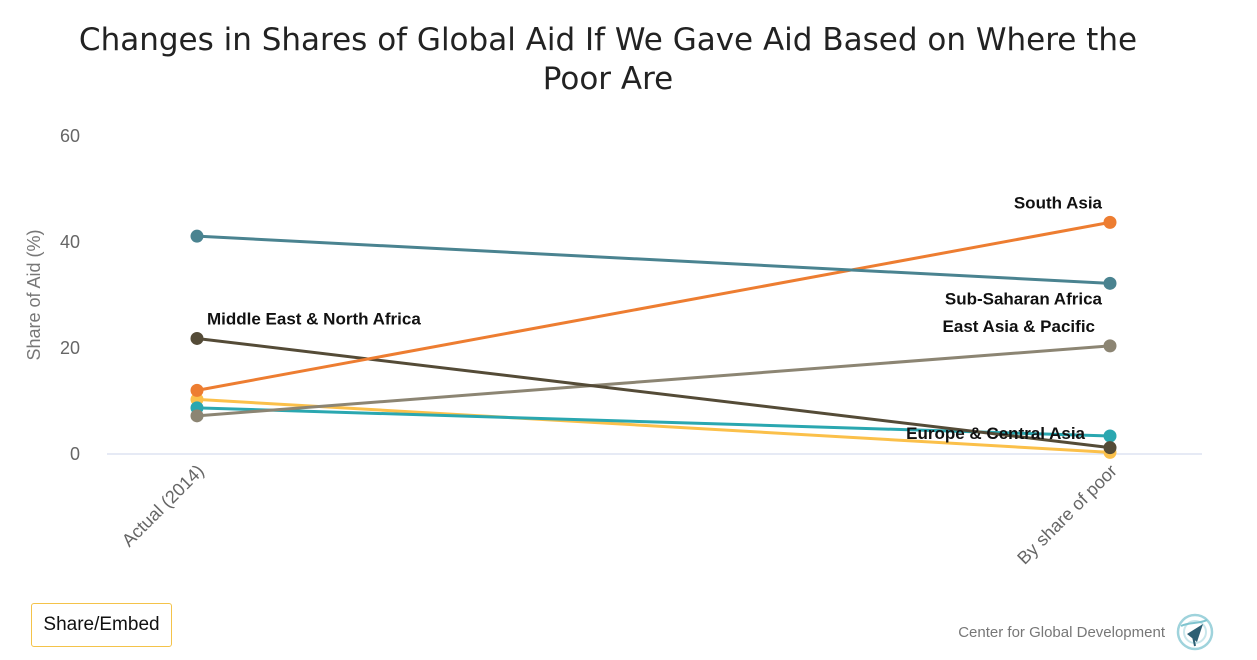  What do you see at coordinates (608, 79) in the screenshot?
I see `chart-title-line-2: Poor Are` at bounding box center [608, 79].